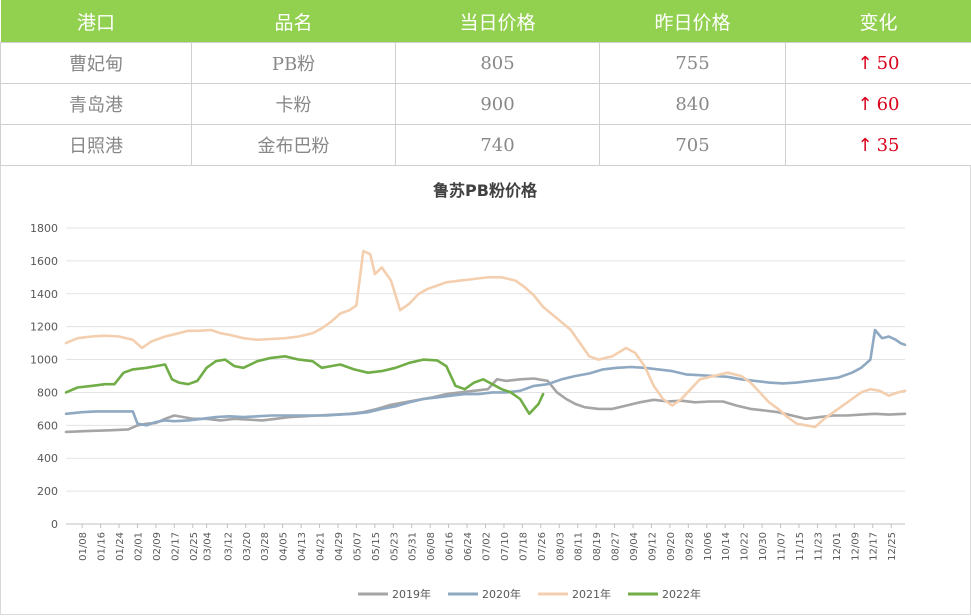  Describe the element at coordinates (47, 425) in the screenshot. I see `y-tick-label: 600` at that location.